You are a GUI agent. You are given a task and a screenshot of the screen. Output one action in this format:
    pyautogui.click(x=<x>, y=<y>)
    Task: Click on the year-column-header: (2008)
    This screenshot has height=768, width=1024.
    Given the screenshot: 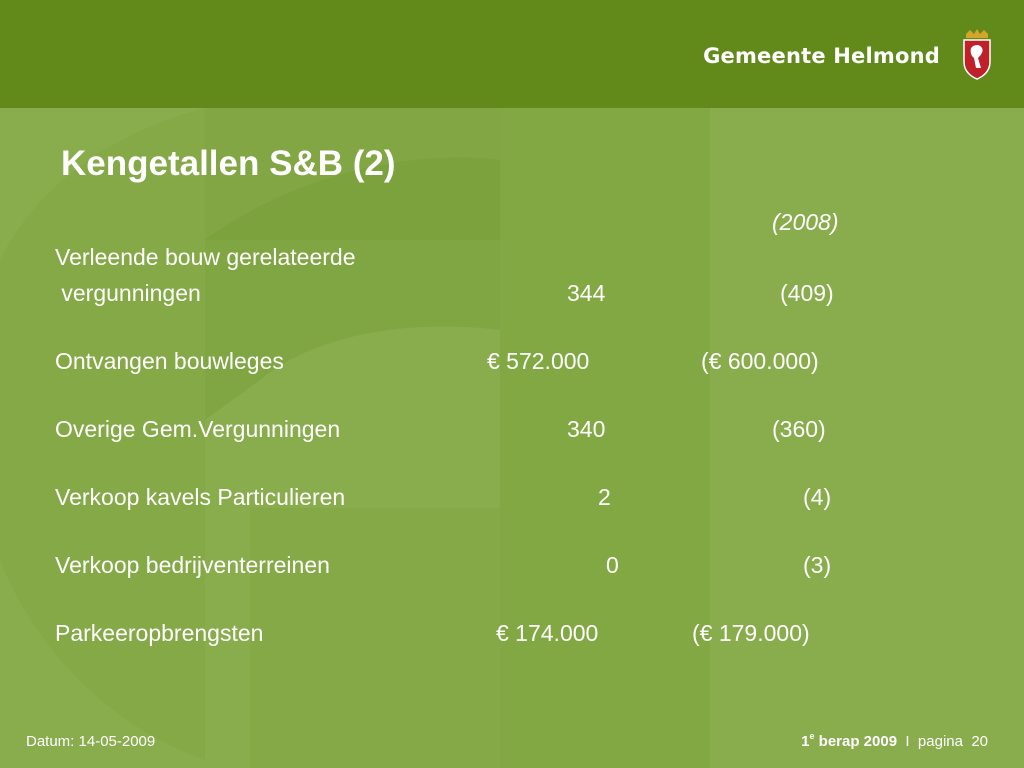 What is the action you would take?
    pyautogui.click(x=805, y=222)
    